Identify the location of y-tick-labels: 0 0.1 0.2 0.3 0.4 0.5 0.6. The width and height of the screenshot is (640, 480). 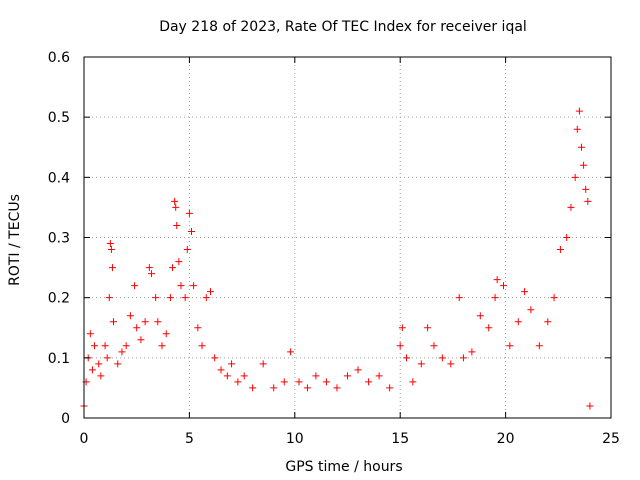
(59, 238).